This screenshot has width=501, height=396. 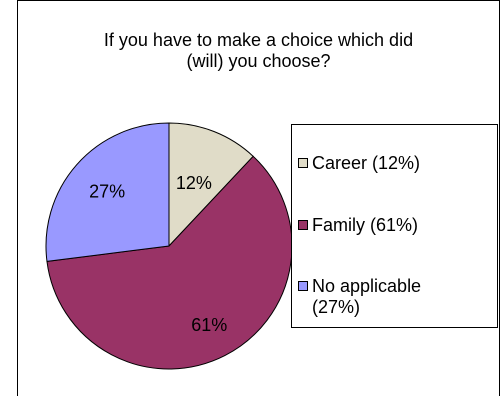 What do you see at coordinates (303, 286) in the screenshot?
I see `legend-swatch-not-applicable` at bounding box center [303, 286].